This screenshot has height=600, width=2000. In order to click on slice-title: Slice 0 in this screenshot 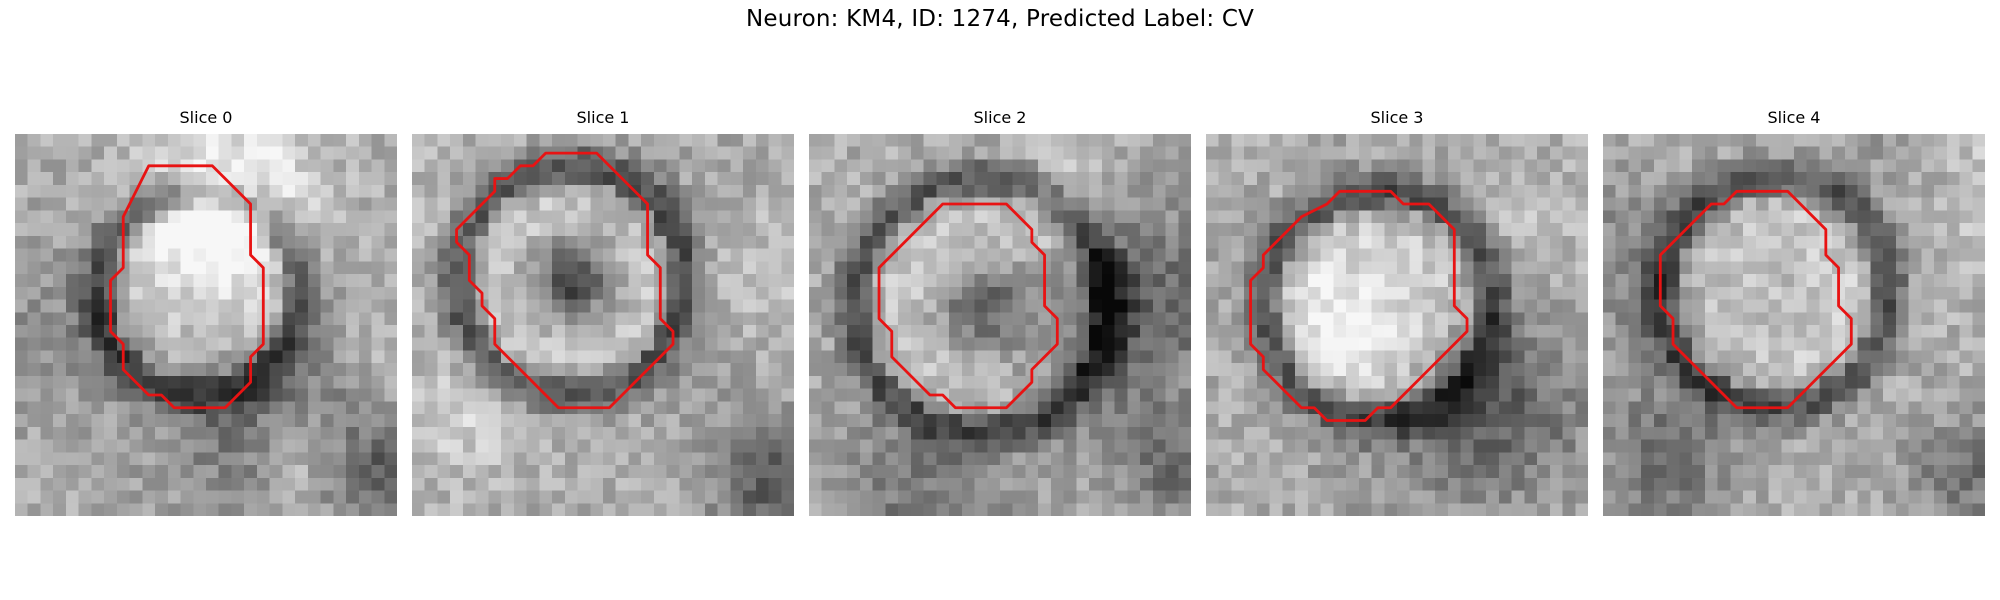, I will do `click(206, 117)`.